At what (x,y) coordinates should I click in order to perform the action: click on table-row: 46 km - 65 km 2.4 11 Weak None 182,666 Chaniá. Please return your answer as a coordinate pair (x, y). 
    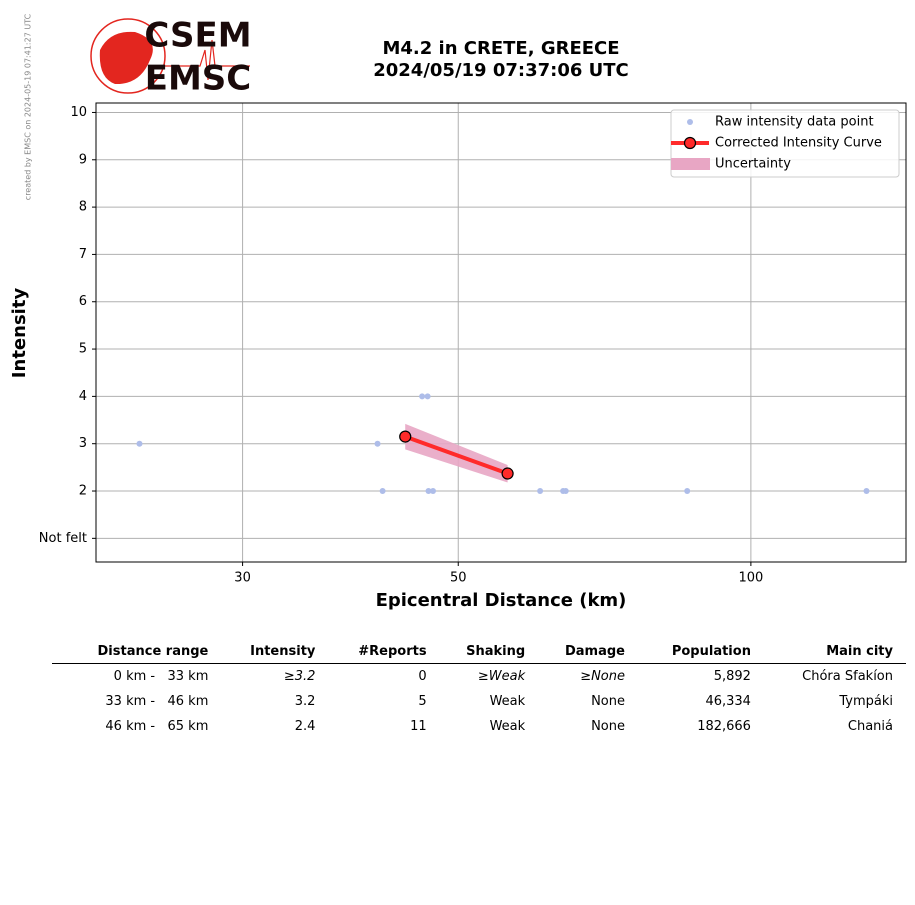
    Looking at the image, I should click on (479, 726).